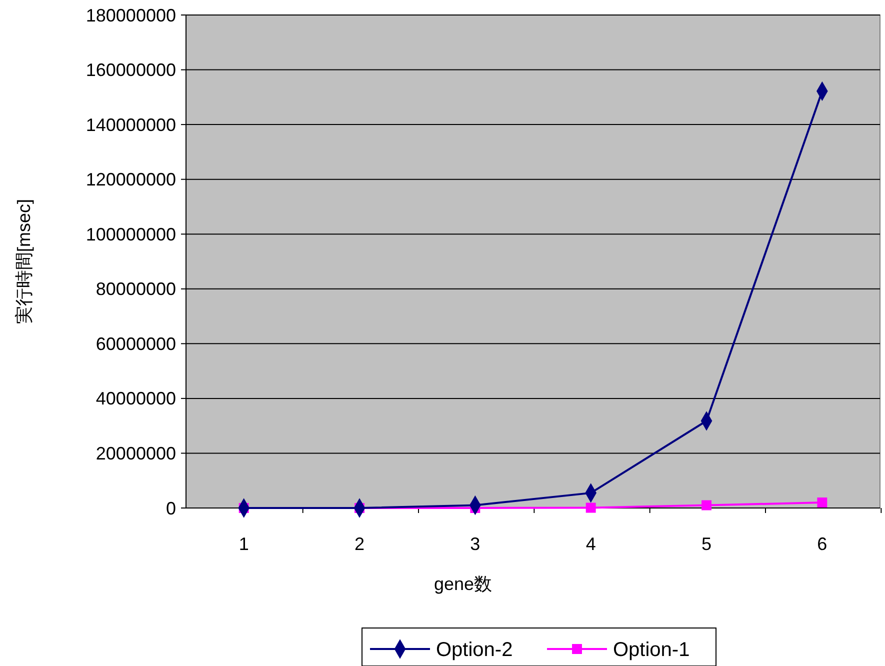 This screenshot has width=885, height=666. Describe the element at coordinates (131, 180) in the screenshot. I see `y-tick-label: 120000000` at that location.